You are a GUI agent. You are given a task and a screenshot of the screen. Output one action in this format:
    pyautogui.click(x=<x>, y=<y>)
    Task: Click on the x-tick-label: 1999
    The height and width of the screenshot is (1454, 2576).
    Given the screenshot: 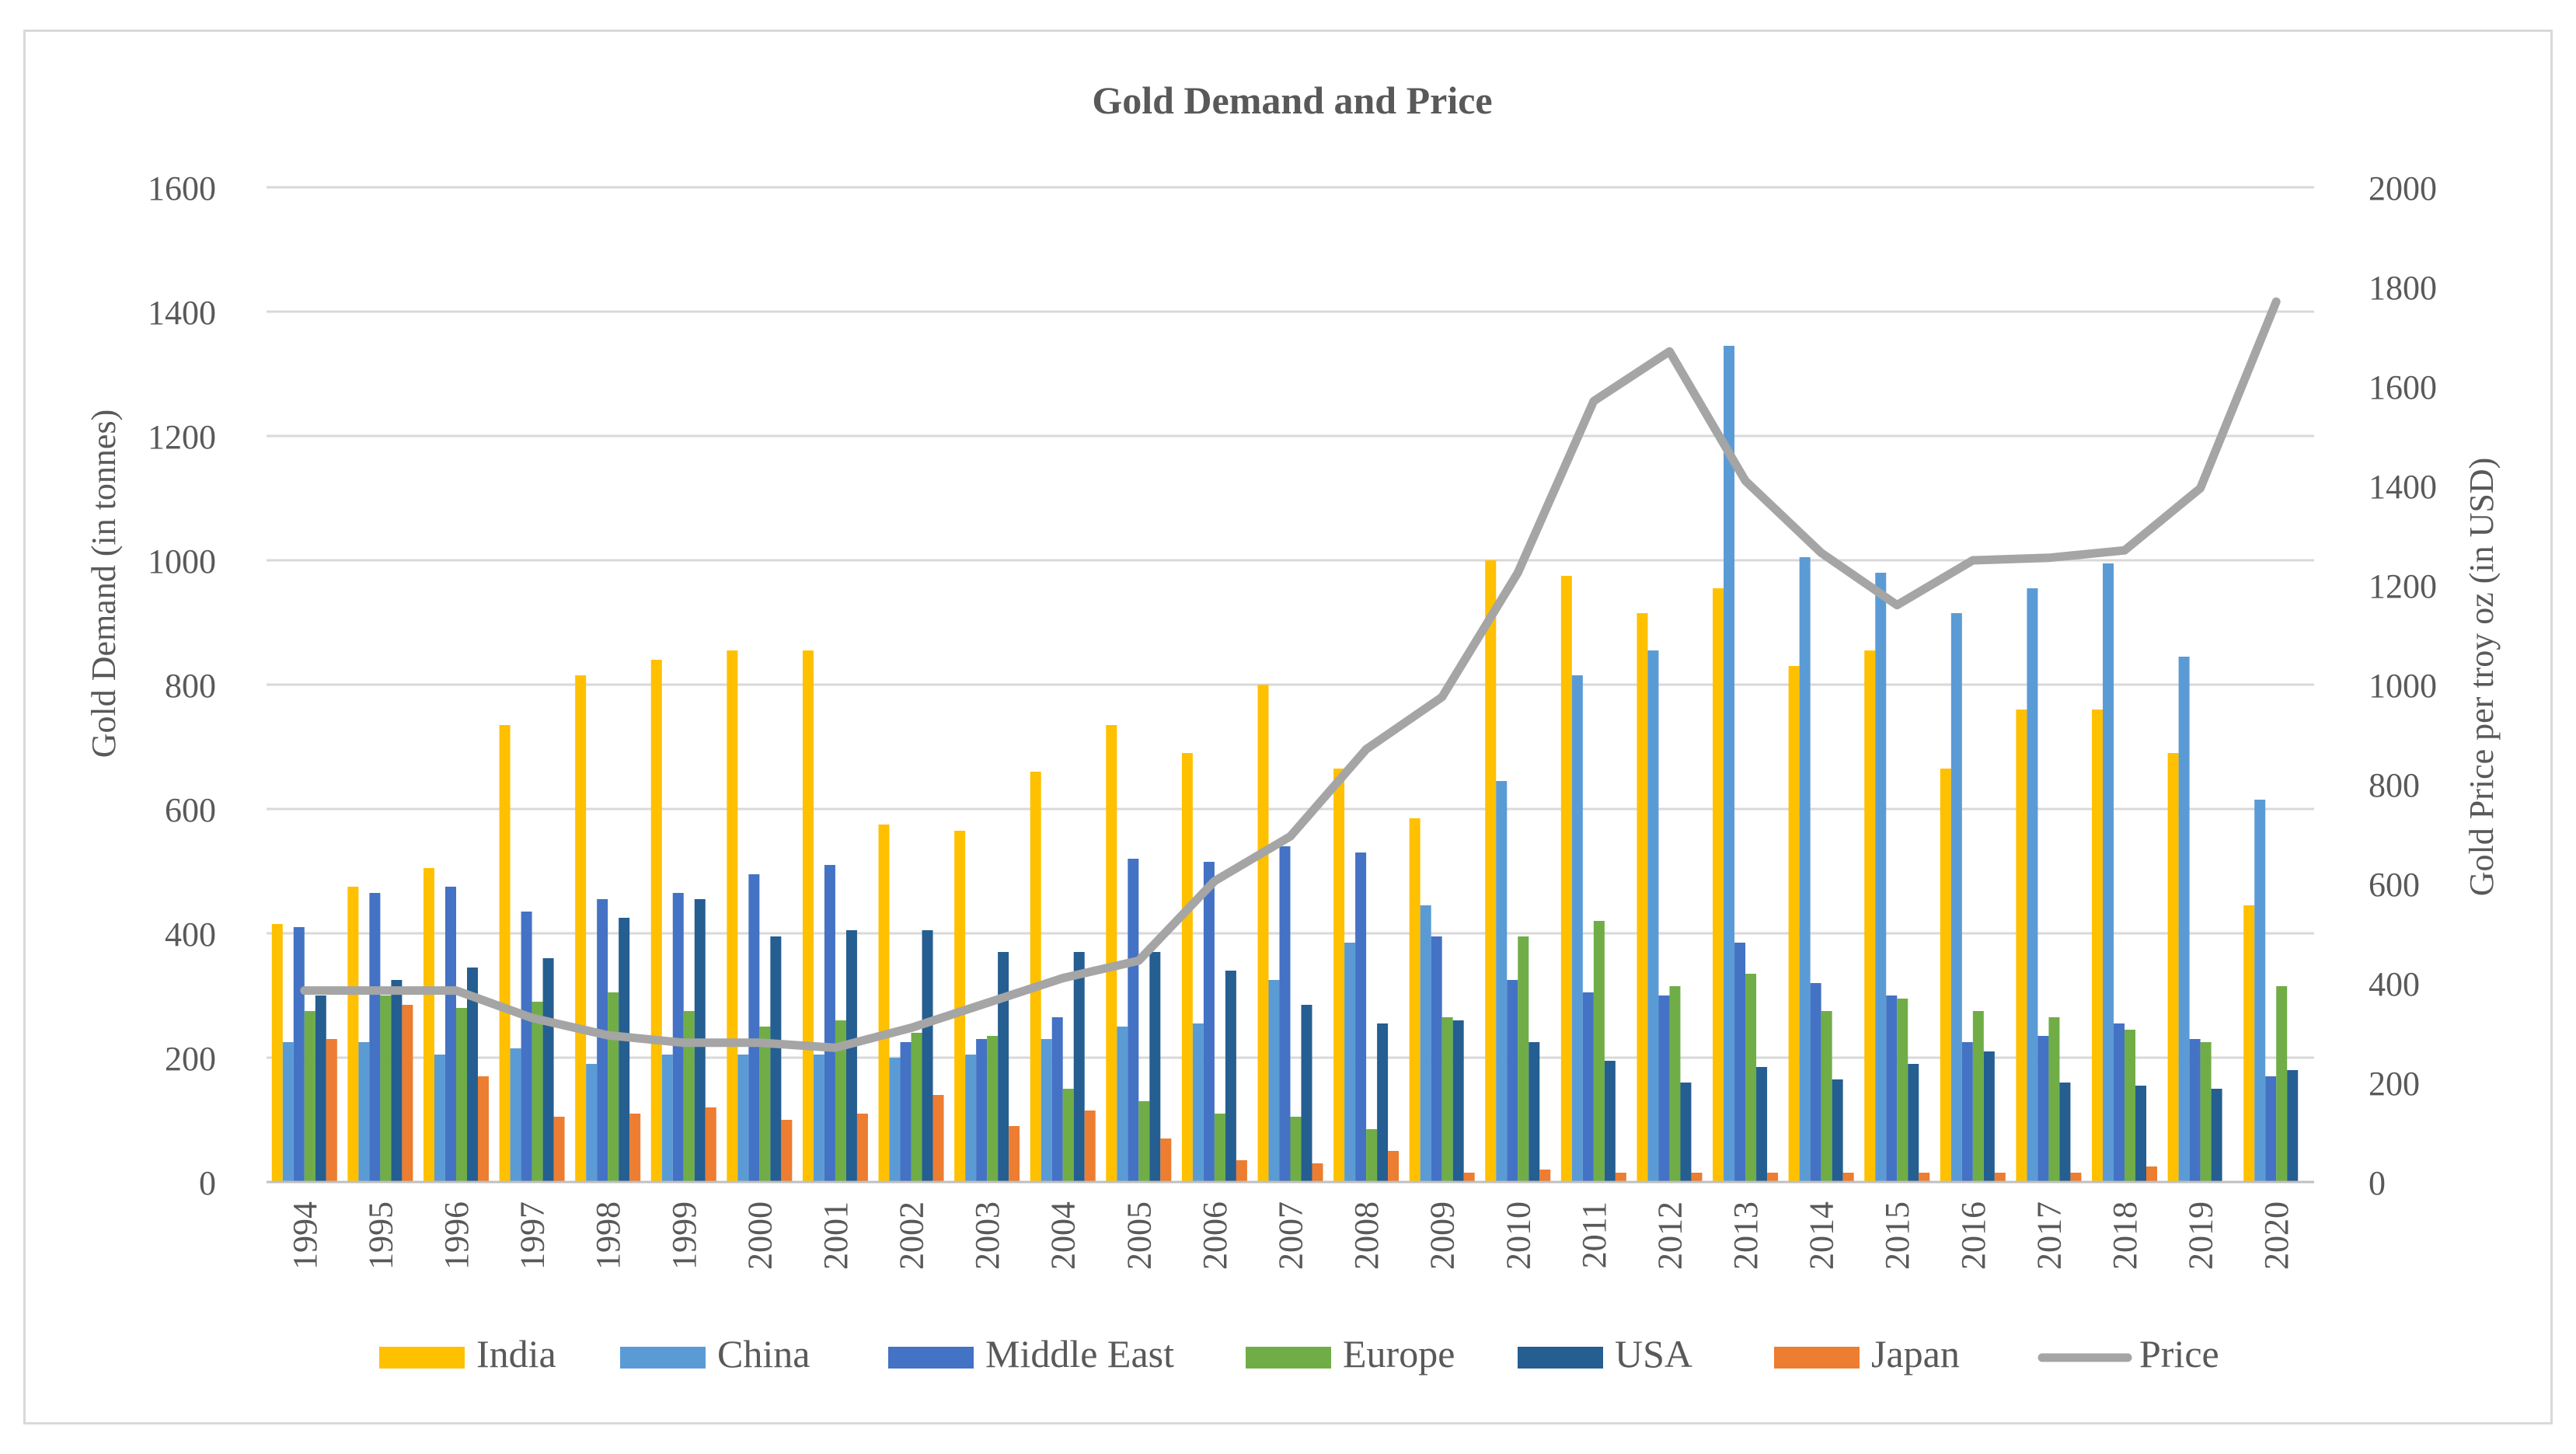 What is the action you would take?
    pyautogui.click(x=684, y=1235)
    